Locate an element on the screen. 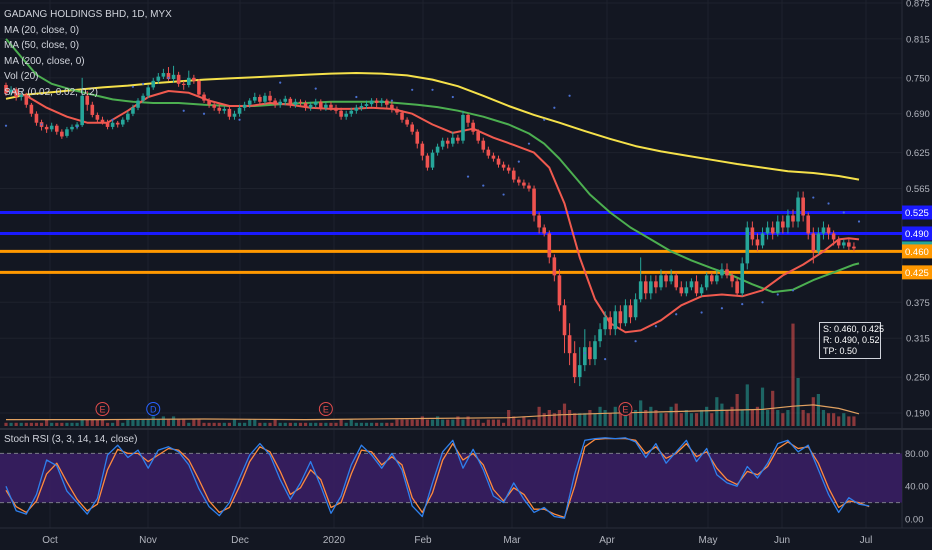 The image size is (932, 550). stoch-rsi-lines is located at coordinates (437, 478).